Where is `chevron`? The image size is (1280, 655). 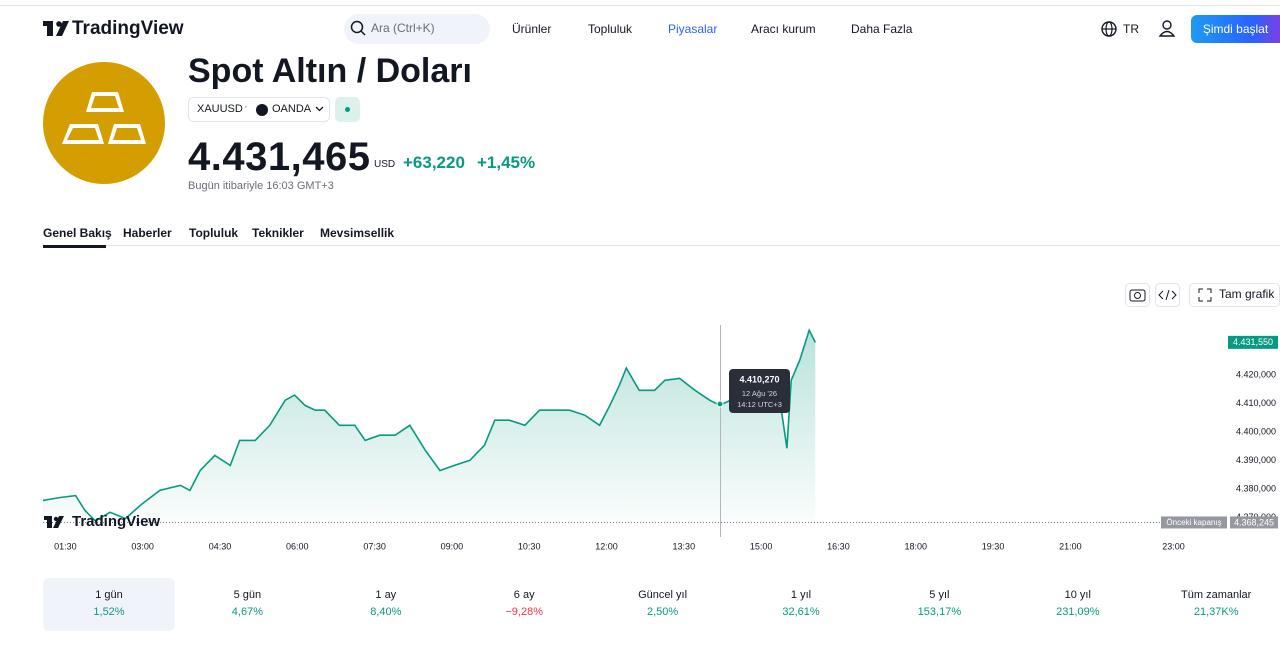
chevron is located at coordinates (319, 109).